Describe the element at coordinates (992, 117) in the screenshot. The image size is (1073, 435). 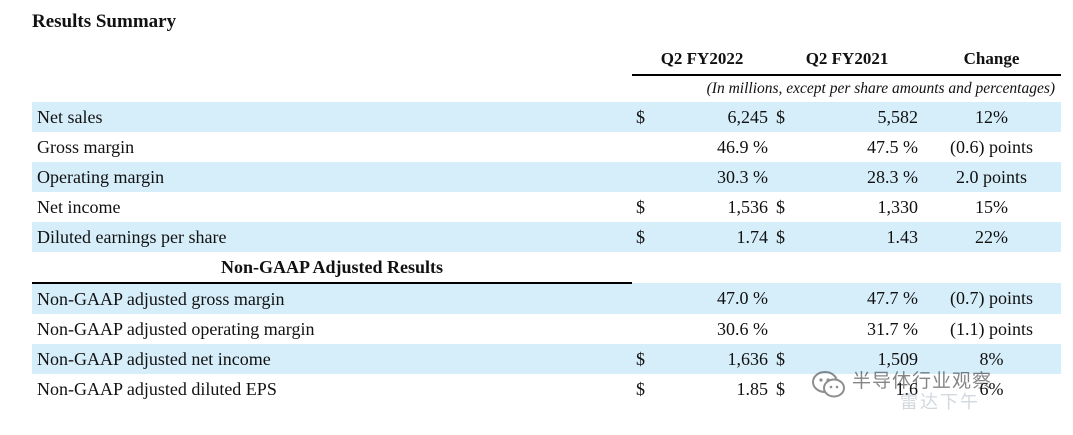
I see `value-change: 12%` at that location.